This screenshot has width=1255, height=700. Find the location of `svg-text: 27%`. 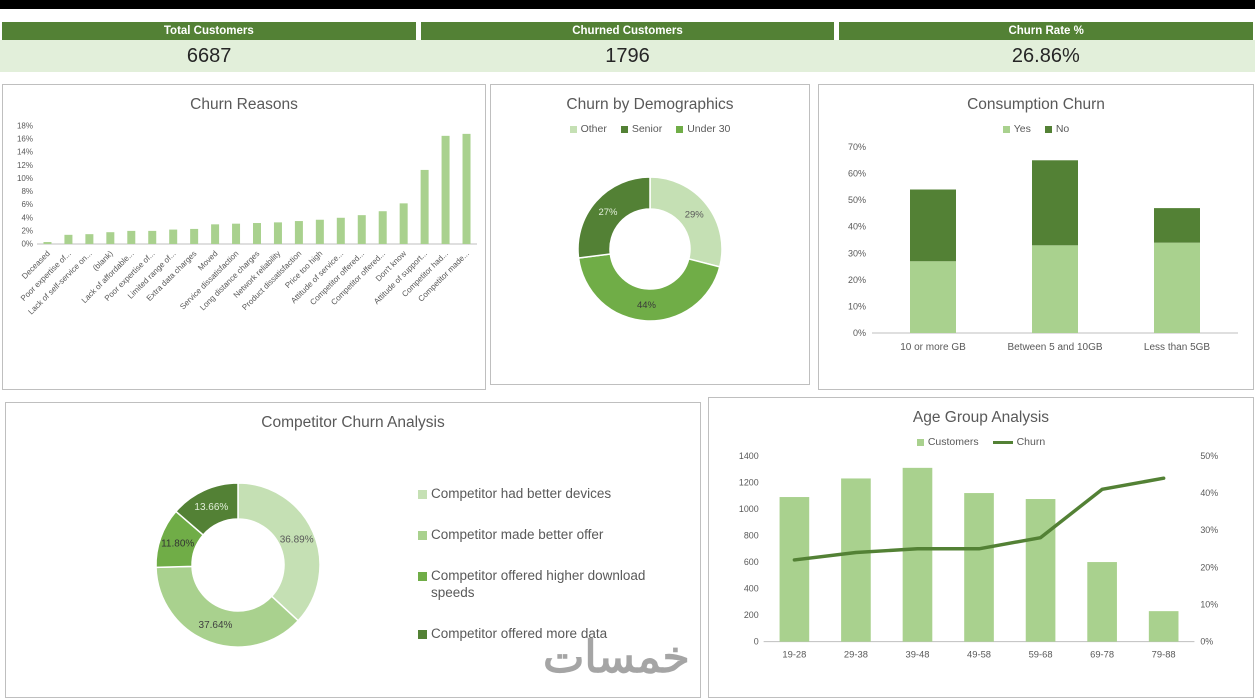

svg-text: 27% is located at coordinates (608, 212).